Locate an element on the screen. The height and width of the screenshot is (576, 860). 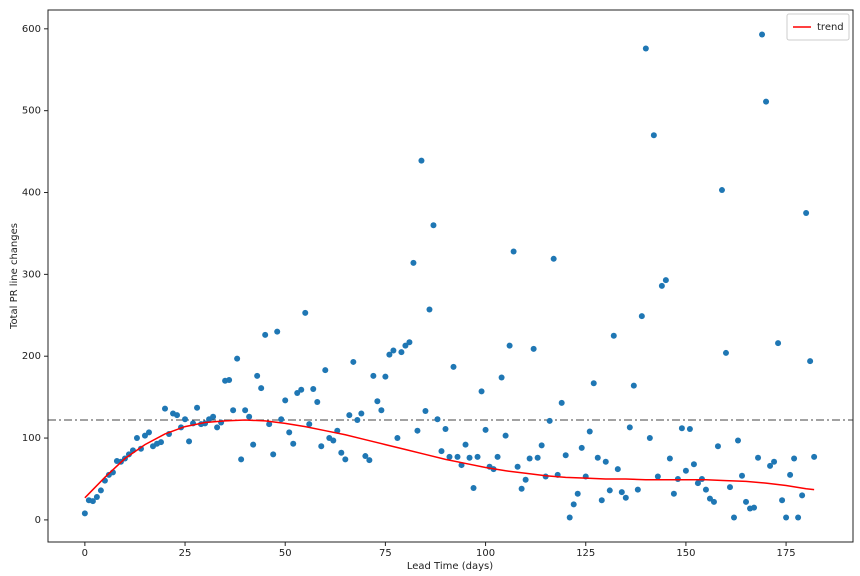
y-tick-label: 100 is located at coordinates (31, 438).